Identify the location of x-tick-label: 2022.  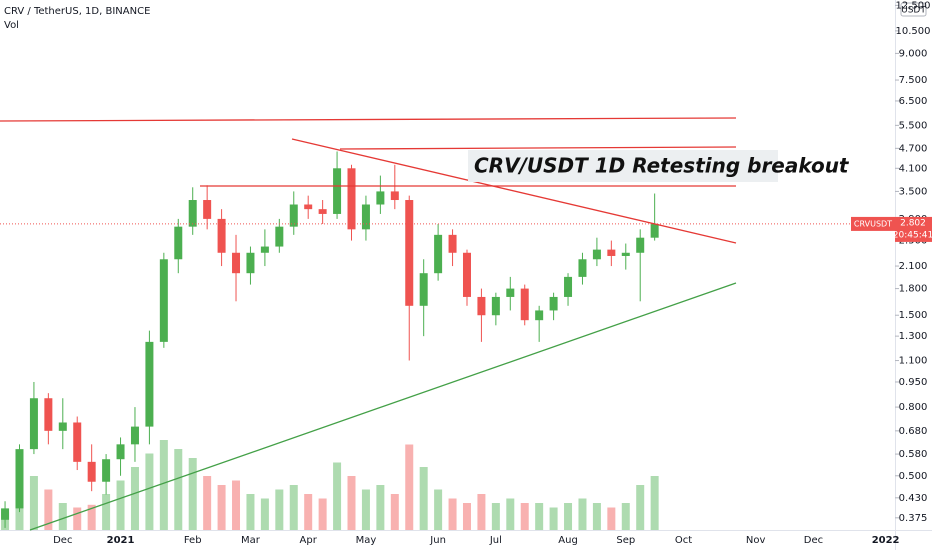
(886, 540).